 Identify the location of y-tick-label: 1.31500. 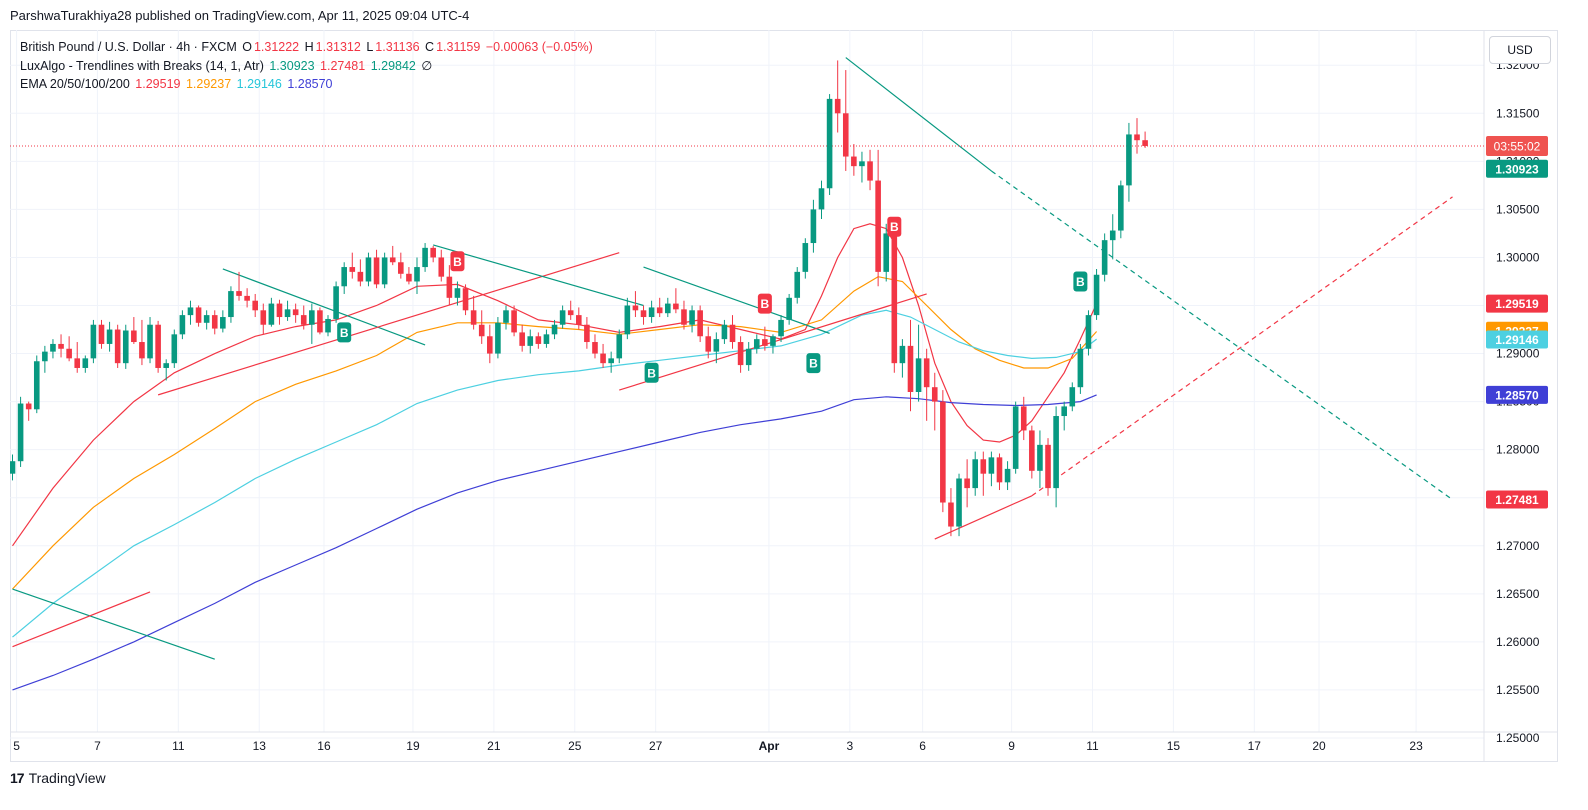
(1518, 113).